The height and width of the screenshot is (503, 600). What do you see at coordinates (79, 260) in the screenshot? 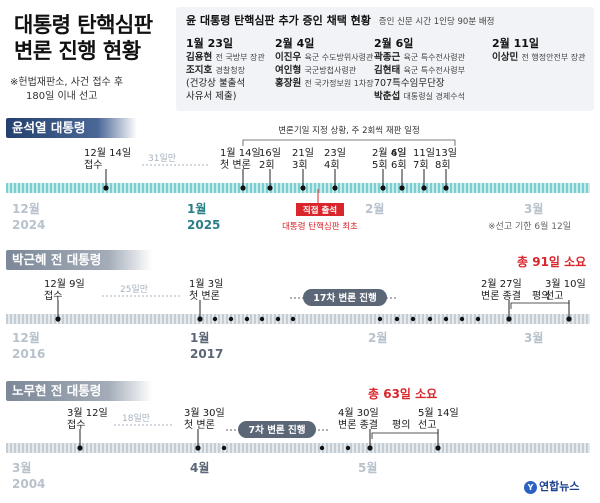
I see `section-head-park: 박근혜 전 대통령` at bounding box center [79, 260].